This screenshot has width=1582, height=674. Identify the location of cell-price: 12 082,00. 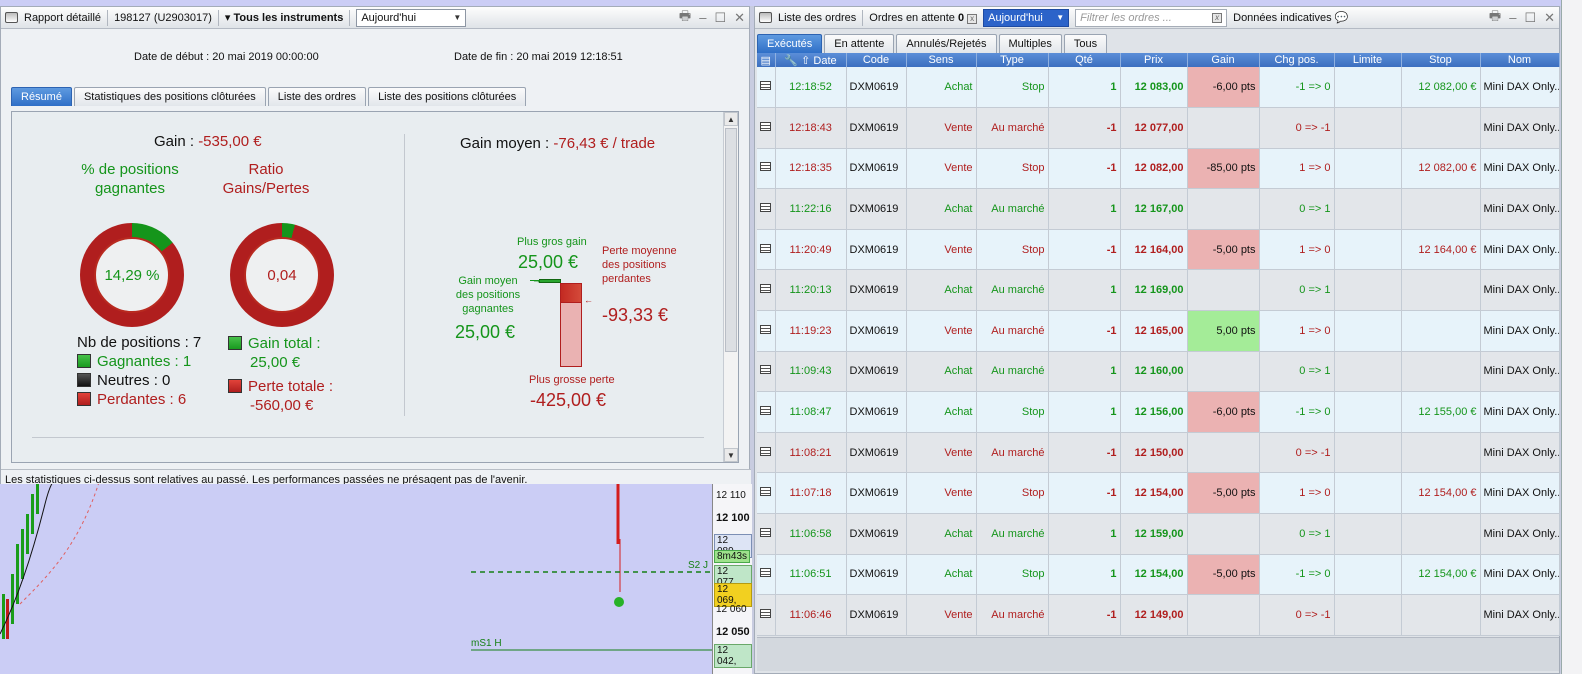
(1154, 169).